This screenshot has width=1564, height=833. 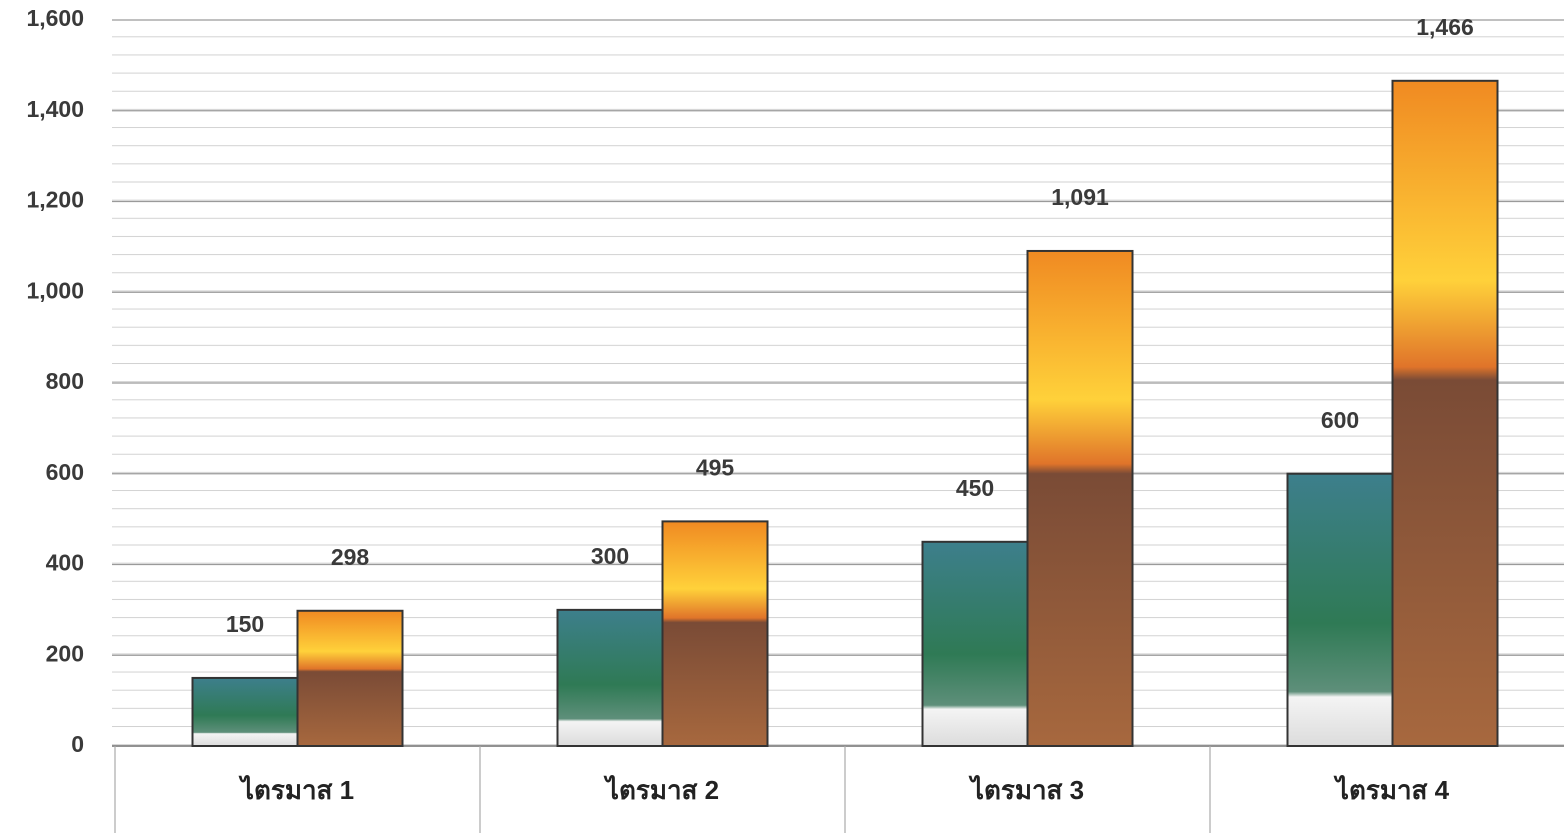 What do you see at coordinates (55, 109) in the screenshot?
I see `y-tick-label: 1,400` at bounding box center [55, 109].